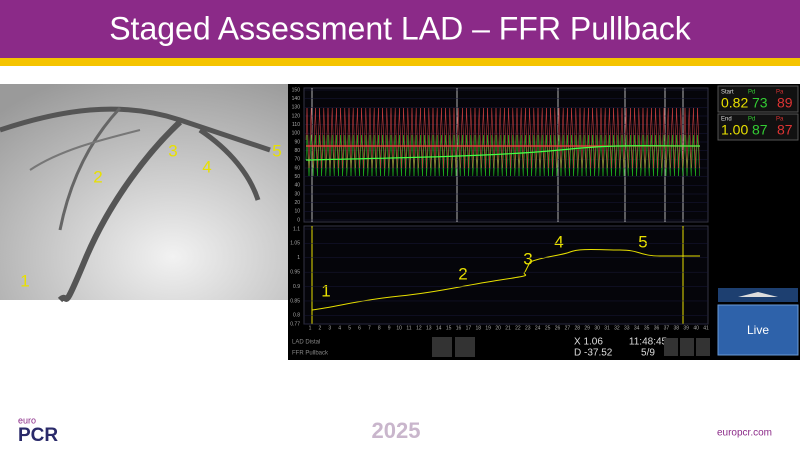 The width and height of the screenshot is (800, 455). What do you see at coordinates (396, 430) in the screenshot?
I see `year: 2025` at bounding box center [396, 430].